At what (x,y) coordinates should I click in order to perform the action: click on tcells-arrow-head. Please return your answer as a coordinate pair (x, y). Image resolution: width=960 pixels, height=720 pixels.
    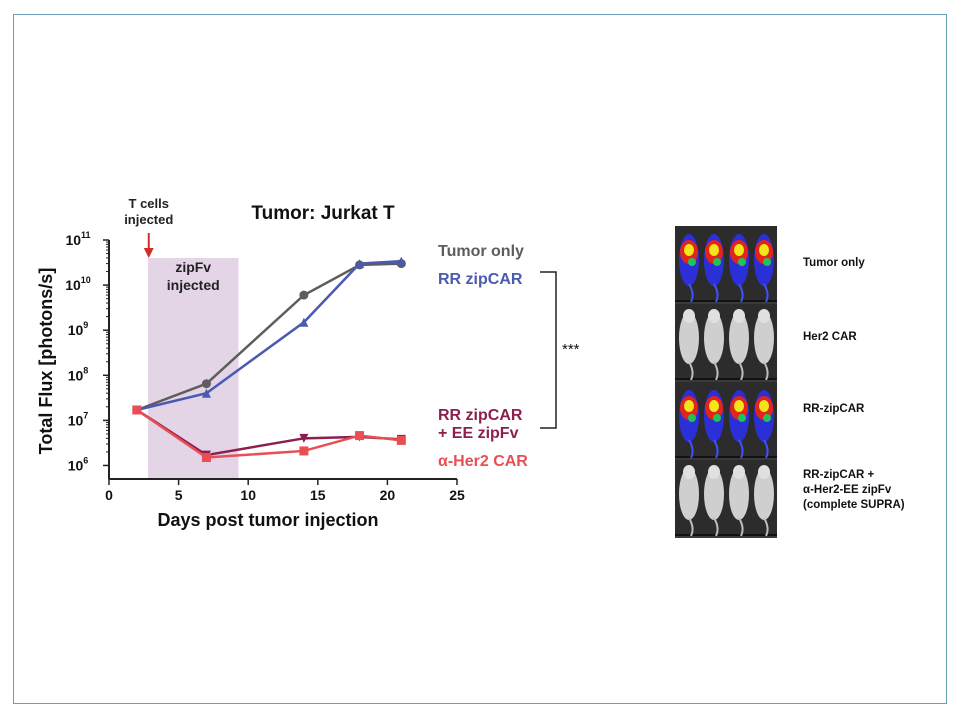
    Looking at the image, I should click on (148, 253).